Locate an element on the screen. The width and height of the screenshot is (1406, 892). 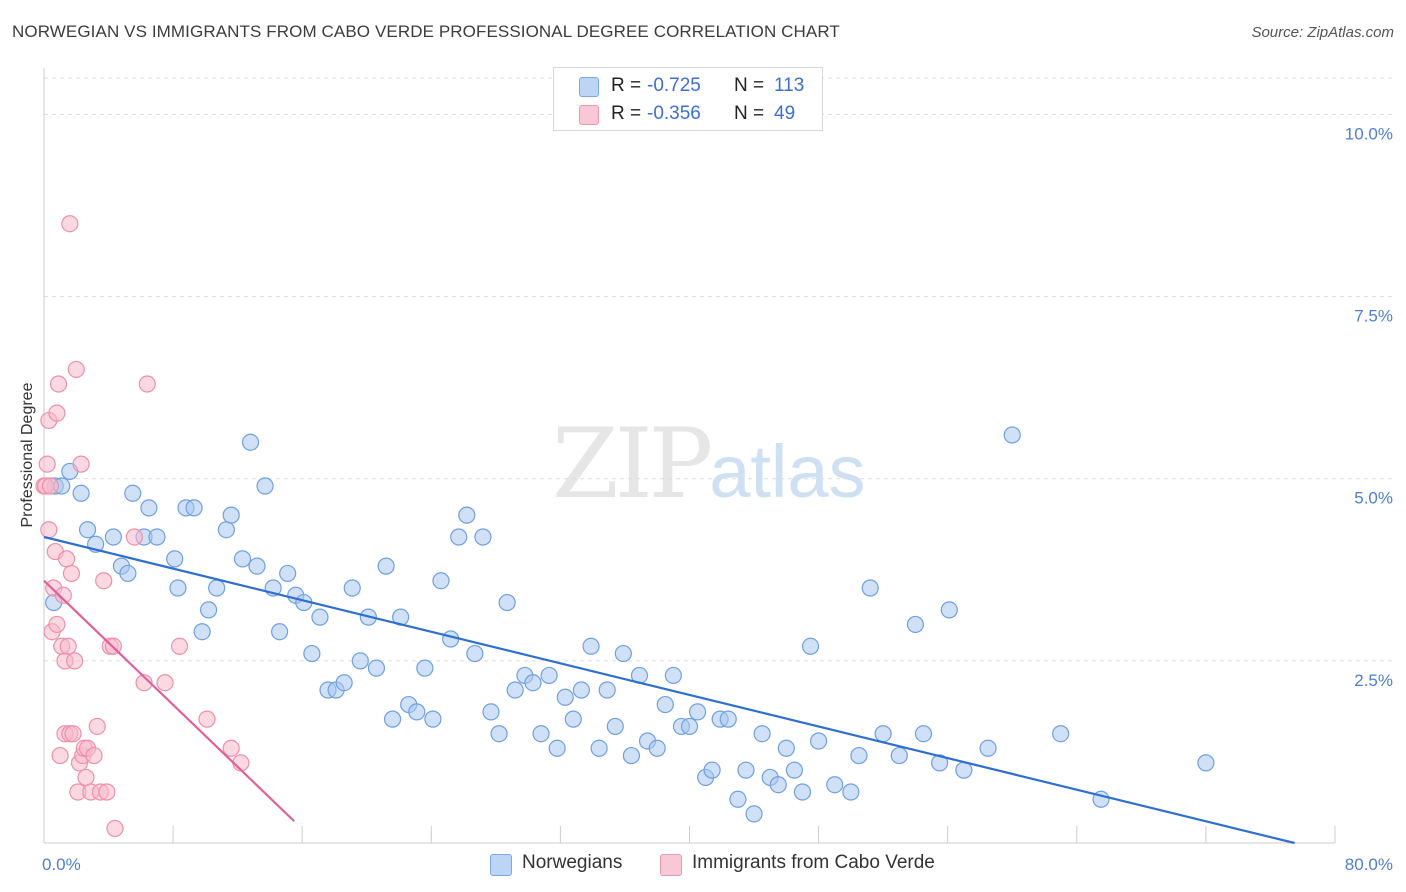
legend: R = -0.725 N = 113 R = -0.356 N = 49 is located at coordinates (688, 99).